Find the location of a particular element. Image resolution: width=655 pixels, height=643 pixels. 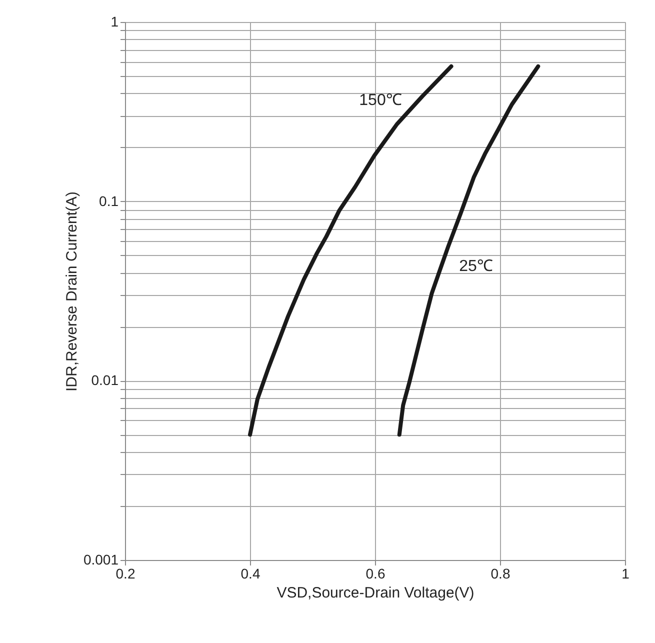

x-tick-label: 0.4 is located at coordinates (250, 574).